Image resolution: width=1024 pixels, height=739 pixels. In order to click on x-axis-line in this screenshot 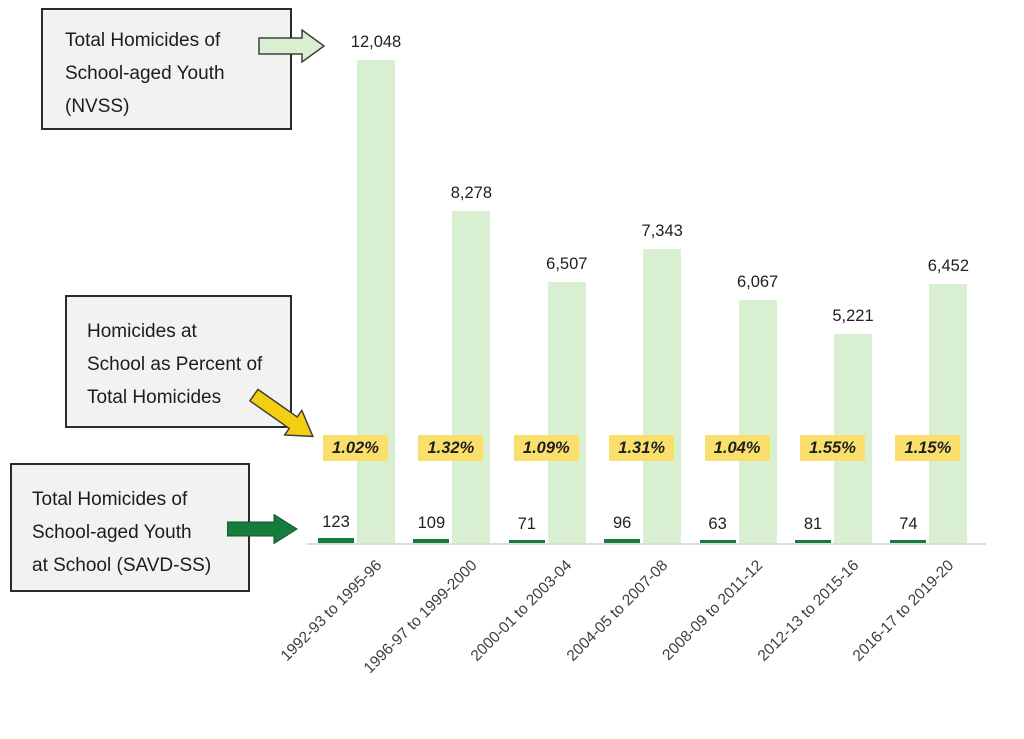, I will do `click(646, 544)`.